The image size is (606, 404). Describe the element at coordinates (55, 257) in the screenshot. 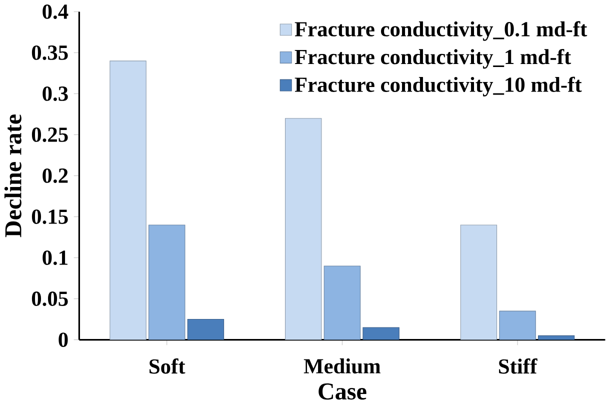

I see `y-tick-label: 0.1` at that location.